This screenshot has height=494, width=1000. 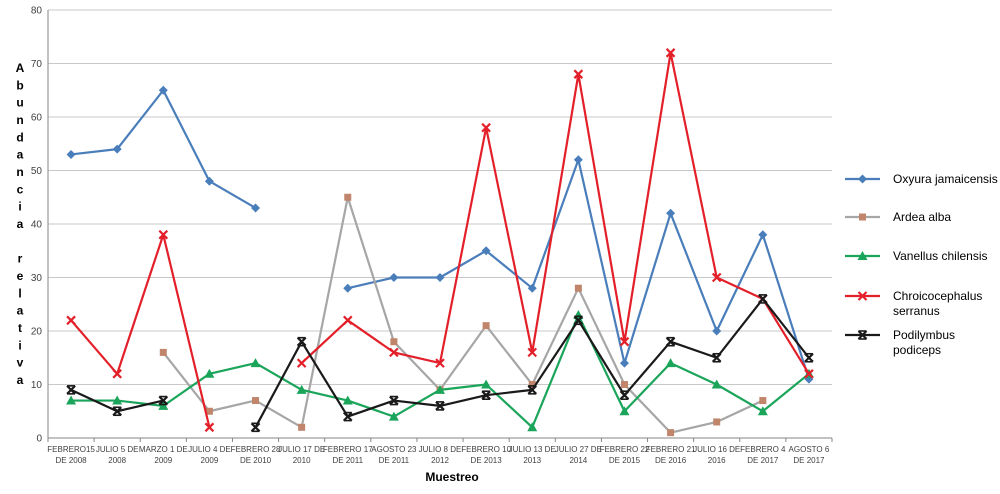 What do you see at coordinates (945, 179) in the screenshot?
I see `legend-label: Oxyura jamaicensis` at bounding box center [945, 179].